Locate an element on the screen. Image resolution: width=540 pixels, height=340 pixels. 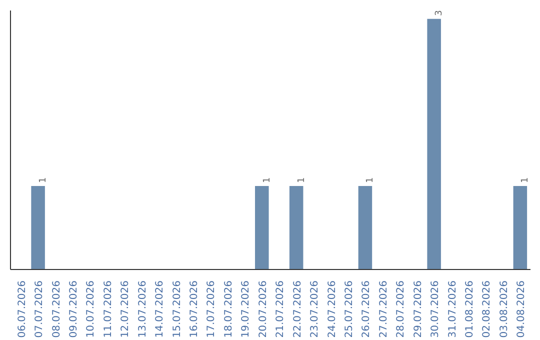
x-tick-label: 16.07.2026 is located at coordinates (194, 309).